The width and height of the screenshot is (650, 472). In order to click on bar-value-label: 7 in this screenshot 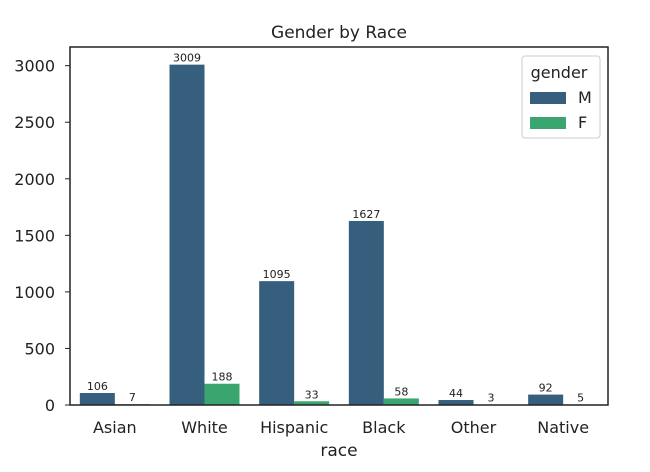, I will do `click(132, 397)`.